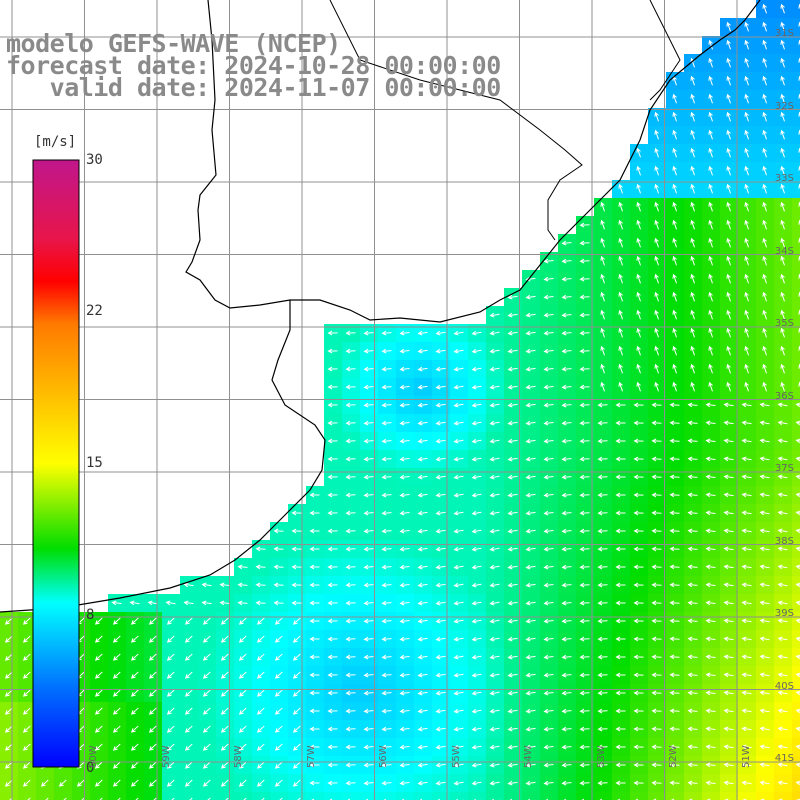 The height and width of the screenshot is (800, 800). What do you see at coordinates (784, 251) in the screenshot?
I see `lat-label: 34S` at bounding box center [784, 251].